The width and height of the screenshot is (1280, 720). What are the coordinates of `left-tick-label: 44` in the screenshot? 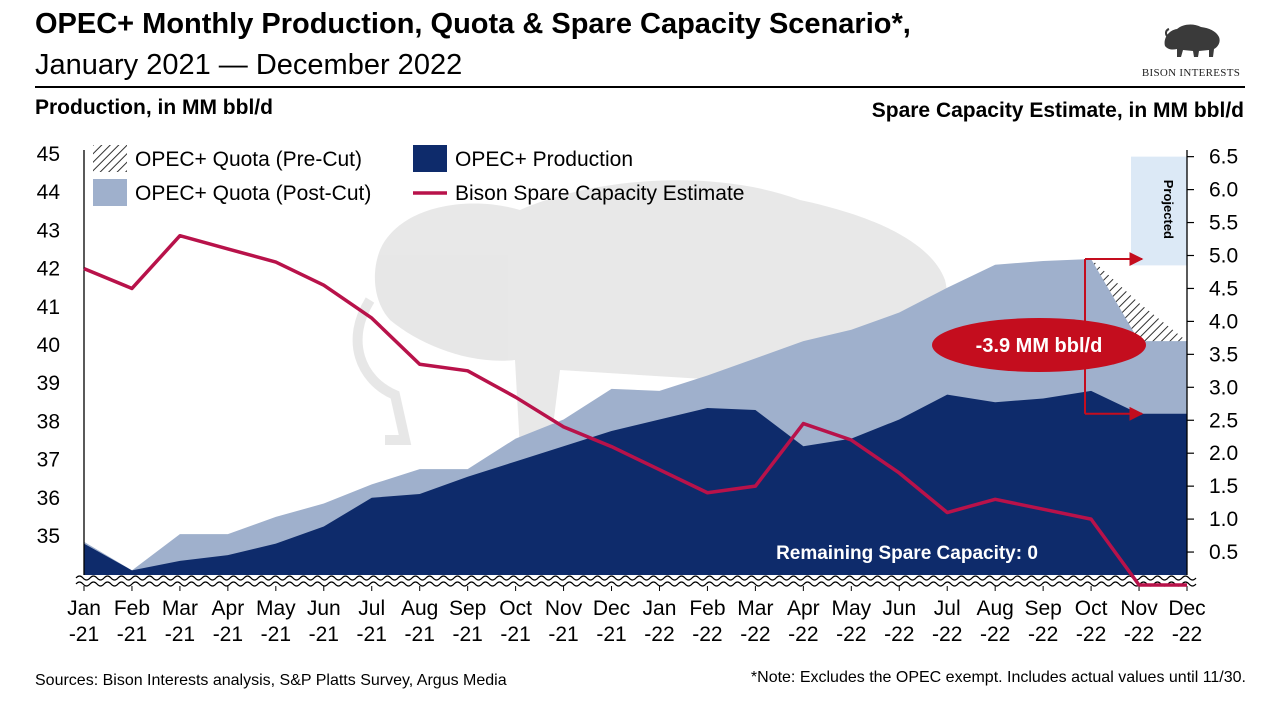 It's located at (49, 192).